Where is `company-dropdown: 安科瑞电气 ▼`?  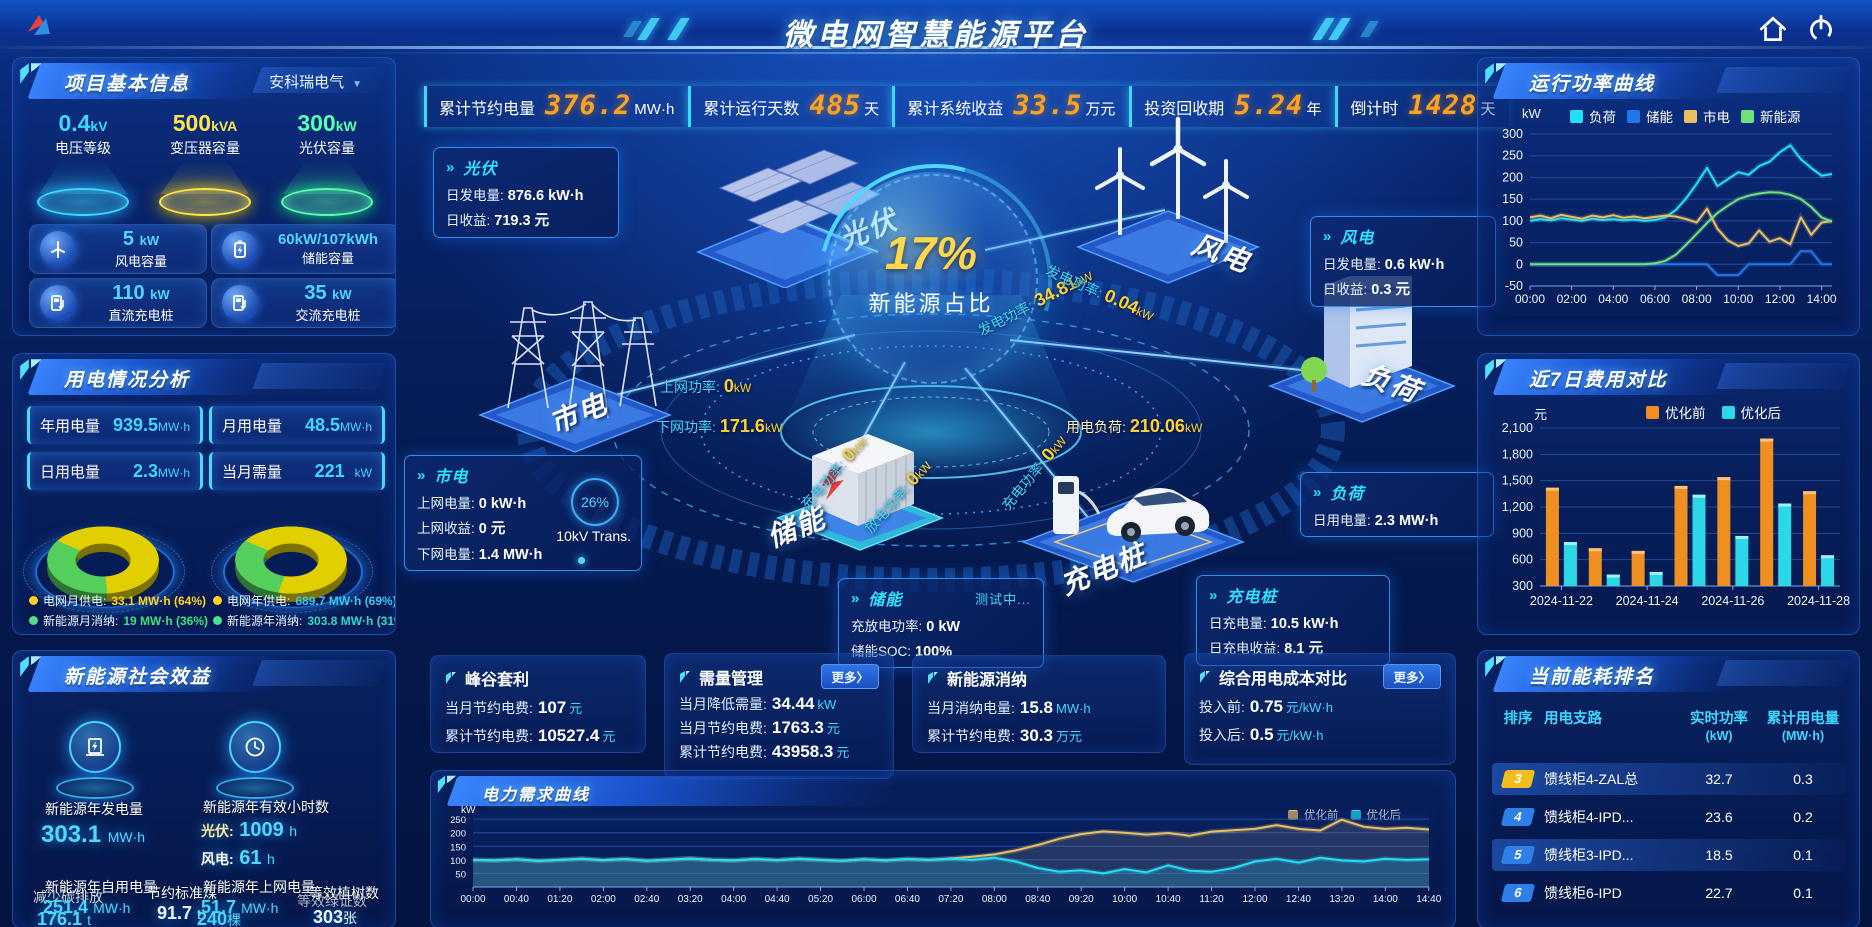 company-dropdown: 安科瑞电气 ▼ is located at coordinates (315, 82).